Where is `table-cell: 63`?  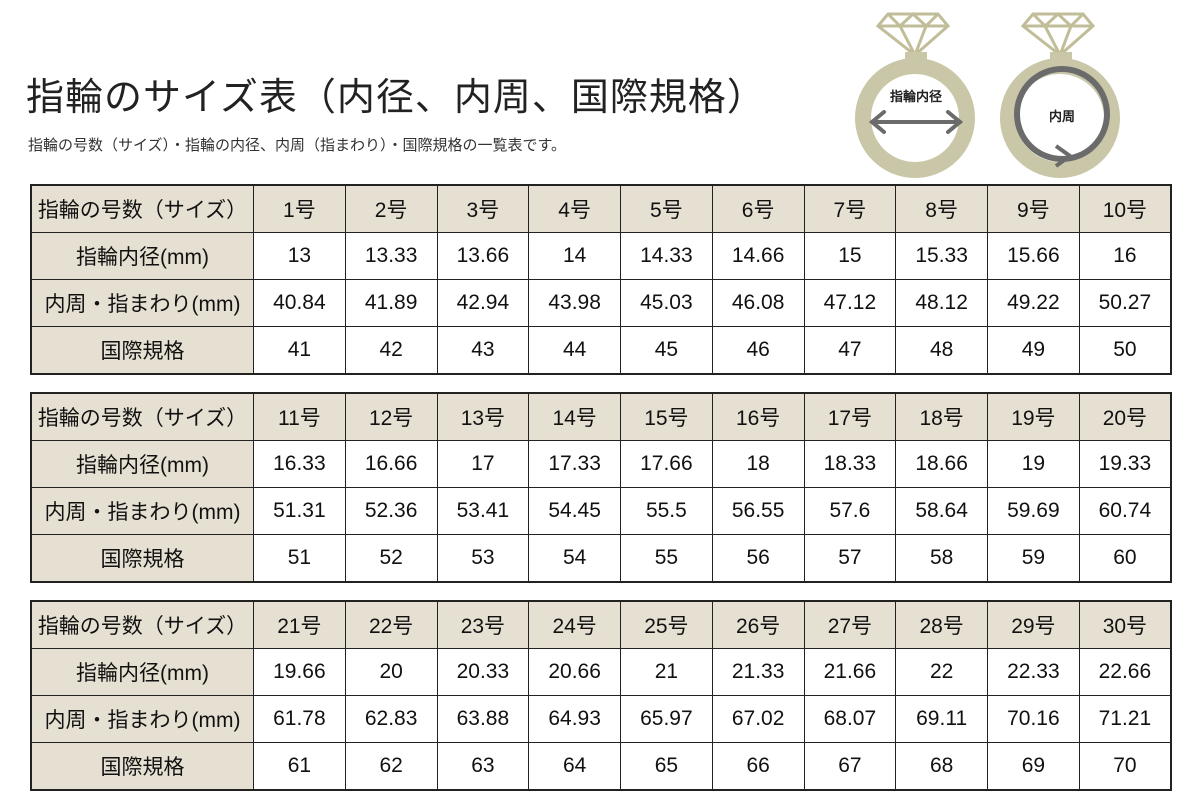 table-cell: 63 is located at coordinates (483, 766).